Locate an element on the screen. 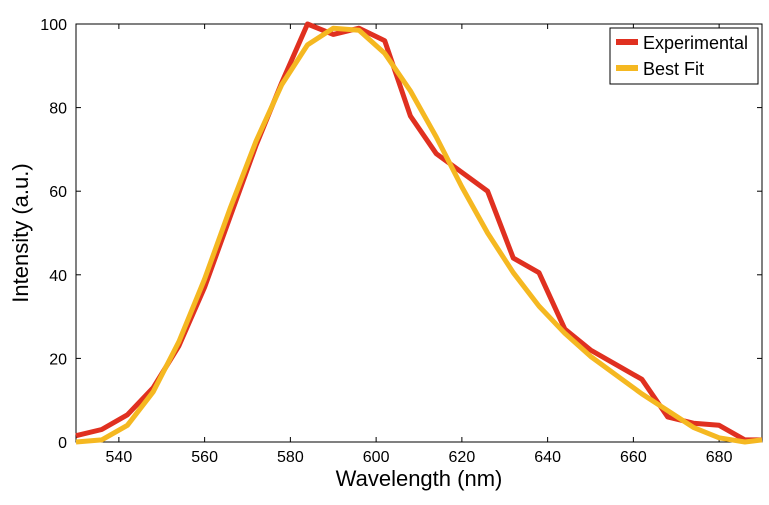 This screenshot has width=769, height=505. x-tick-label: 560 is located at coordinates (204, 457).